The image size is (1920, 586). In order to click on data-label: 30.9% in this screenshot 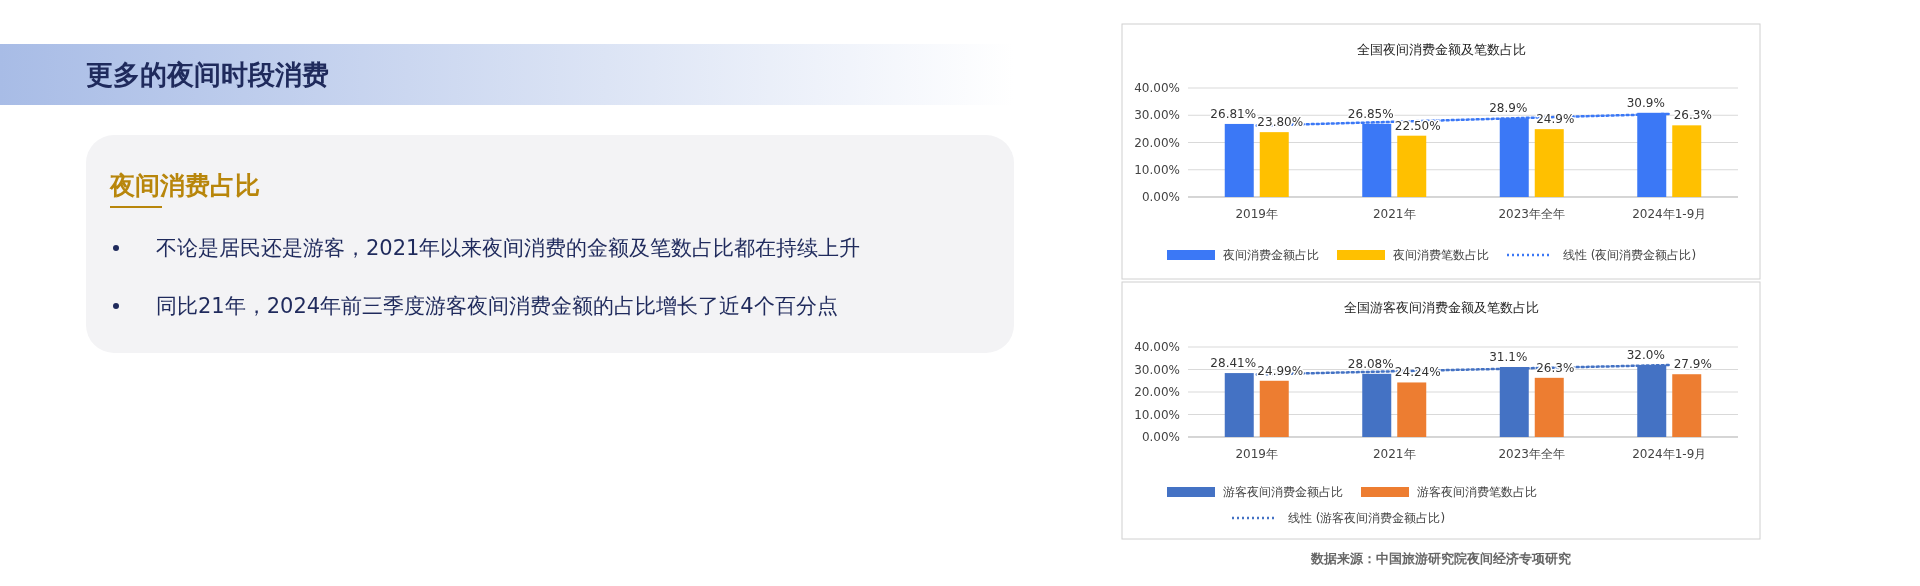, I will do `click(1645, 102)`.